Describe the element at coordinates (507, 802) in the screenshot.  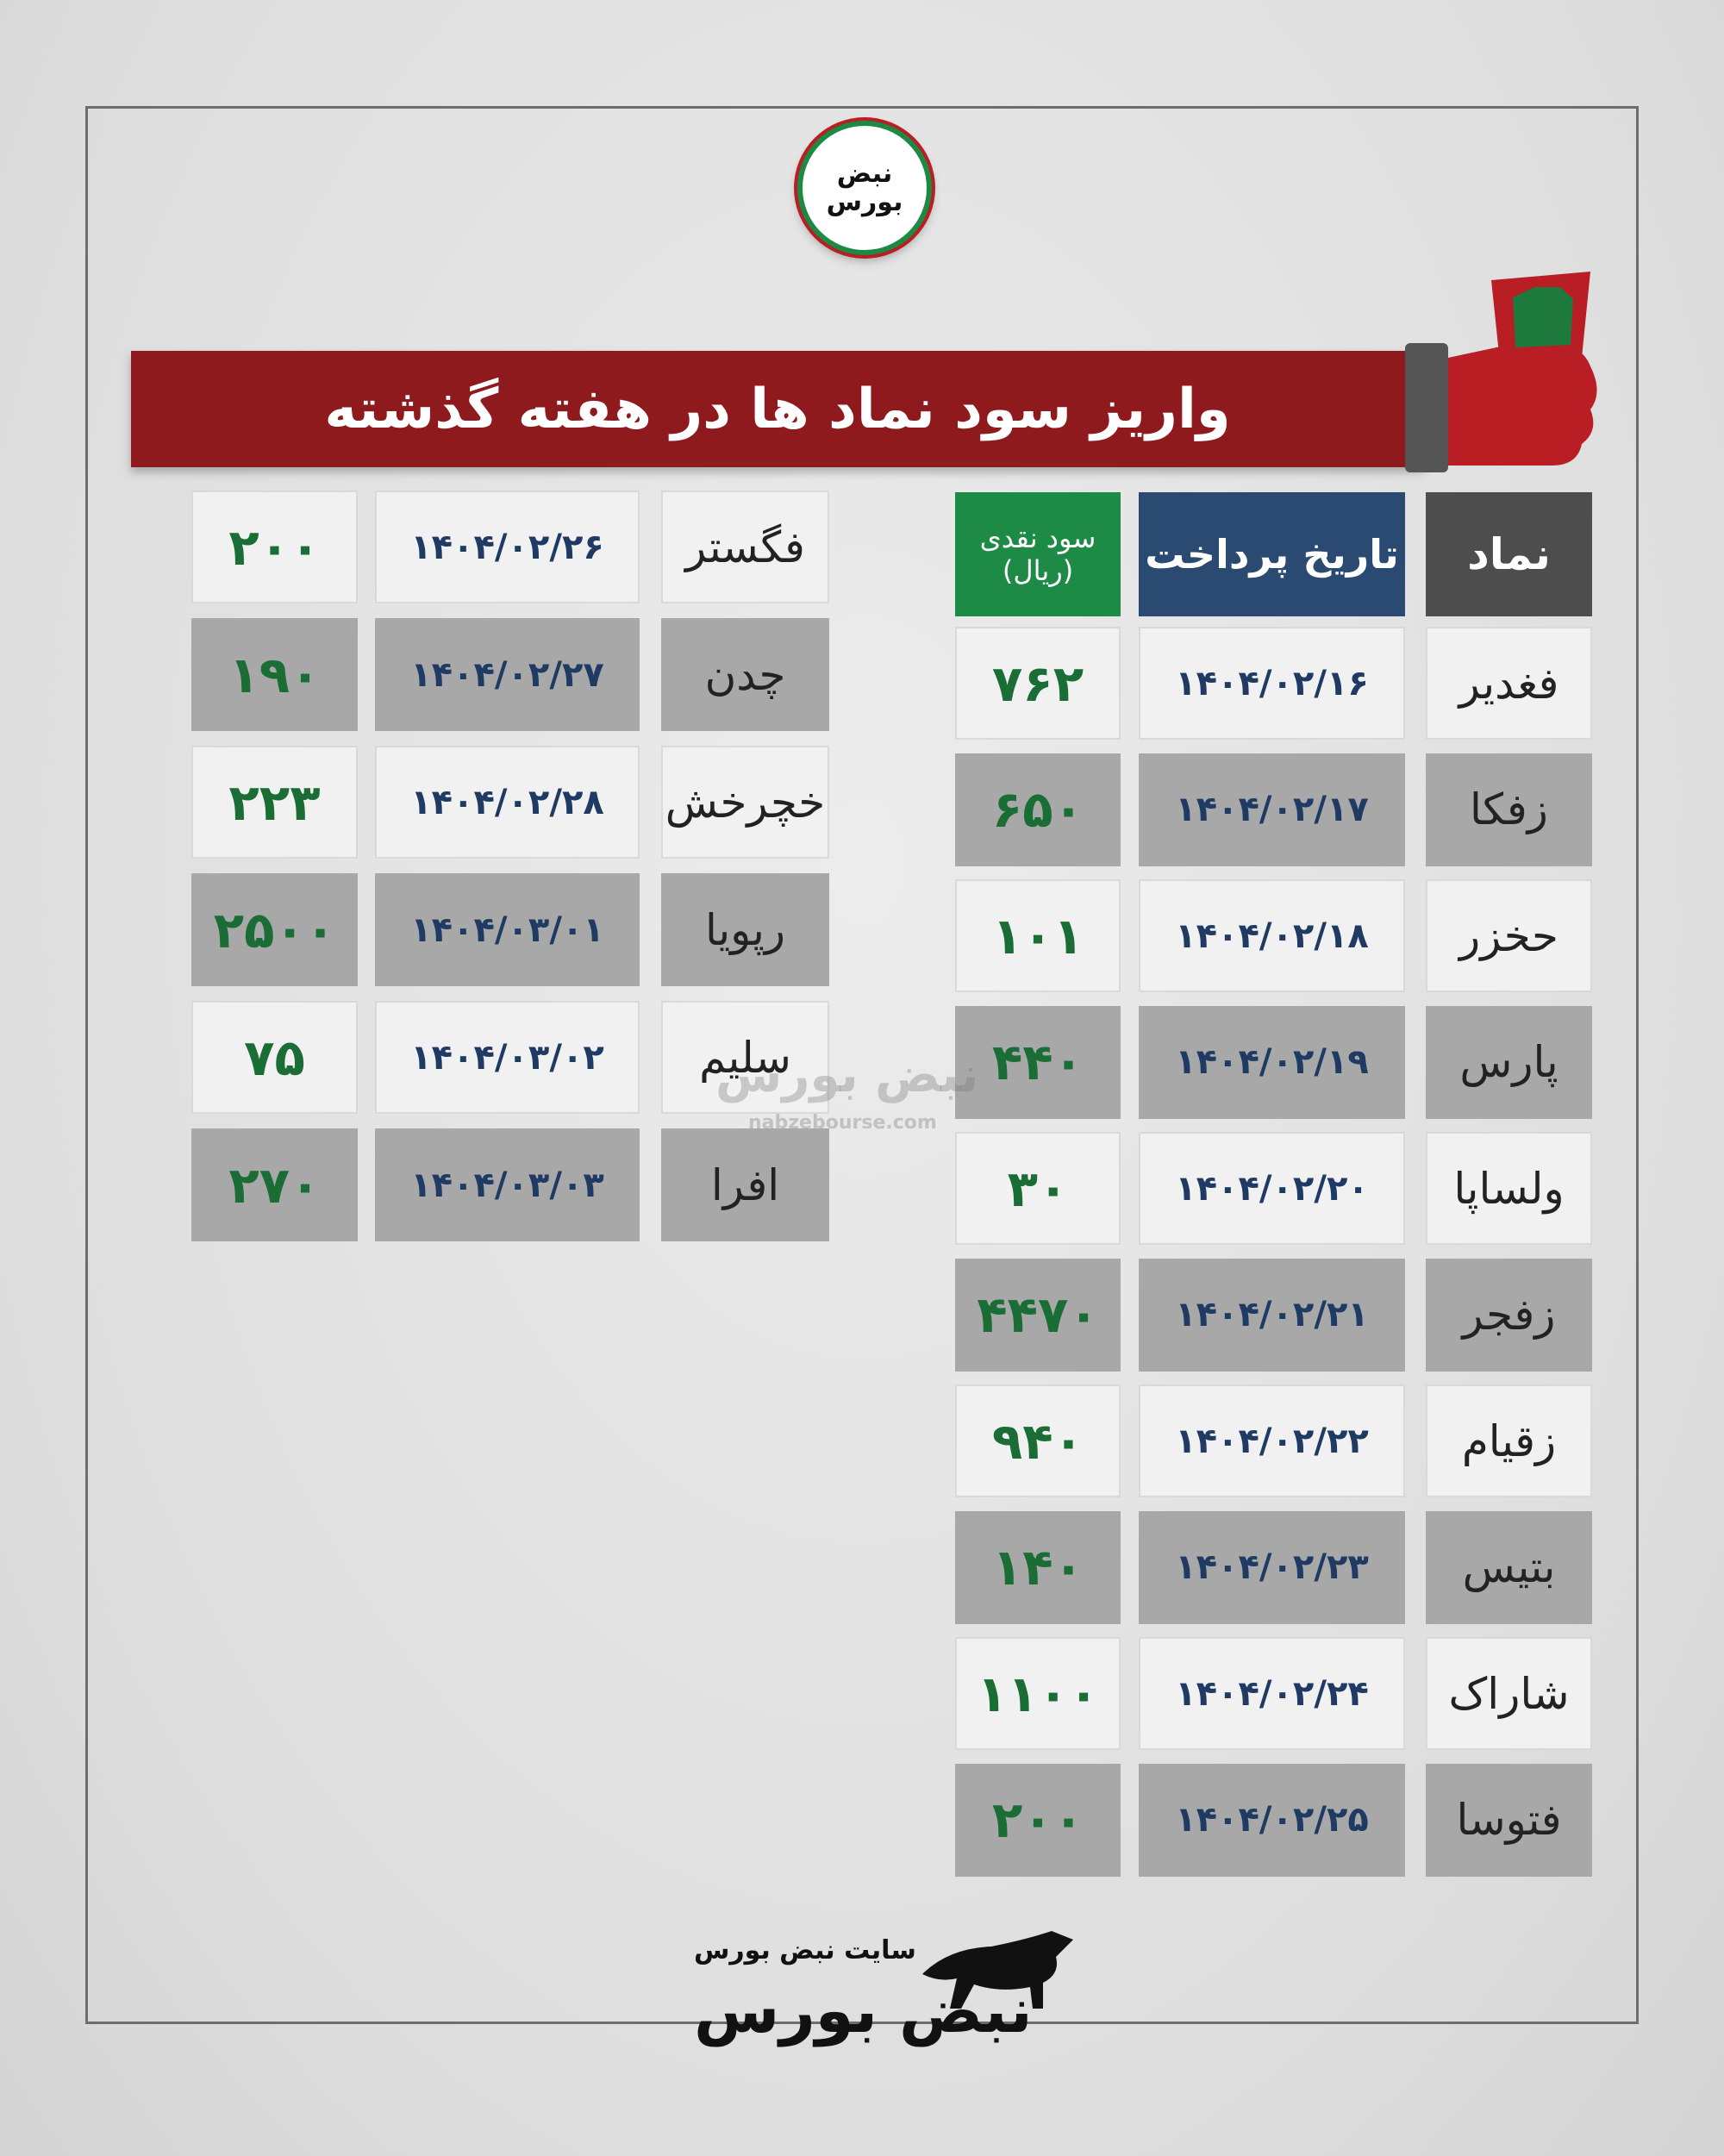
I see `date-cell: ۱۴۰۴/۰۲/۲۸` at that location.